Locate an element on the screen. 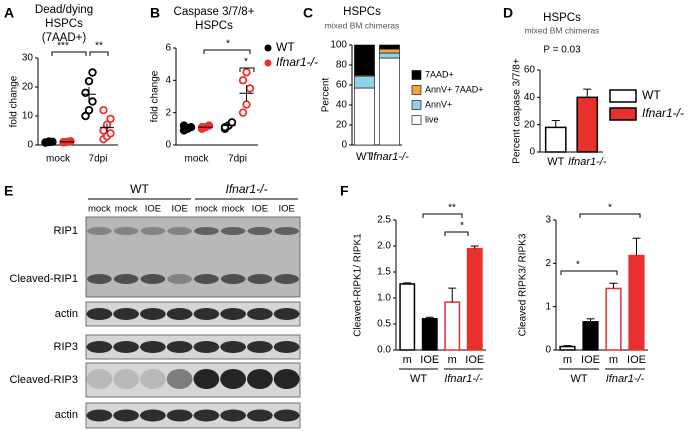  x-tick-label: IOE is located at coordinates (590, 360).